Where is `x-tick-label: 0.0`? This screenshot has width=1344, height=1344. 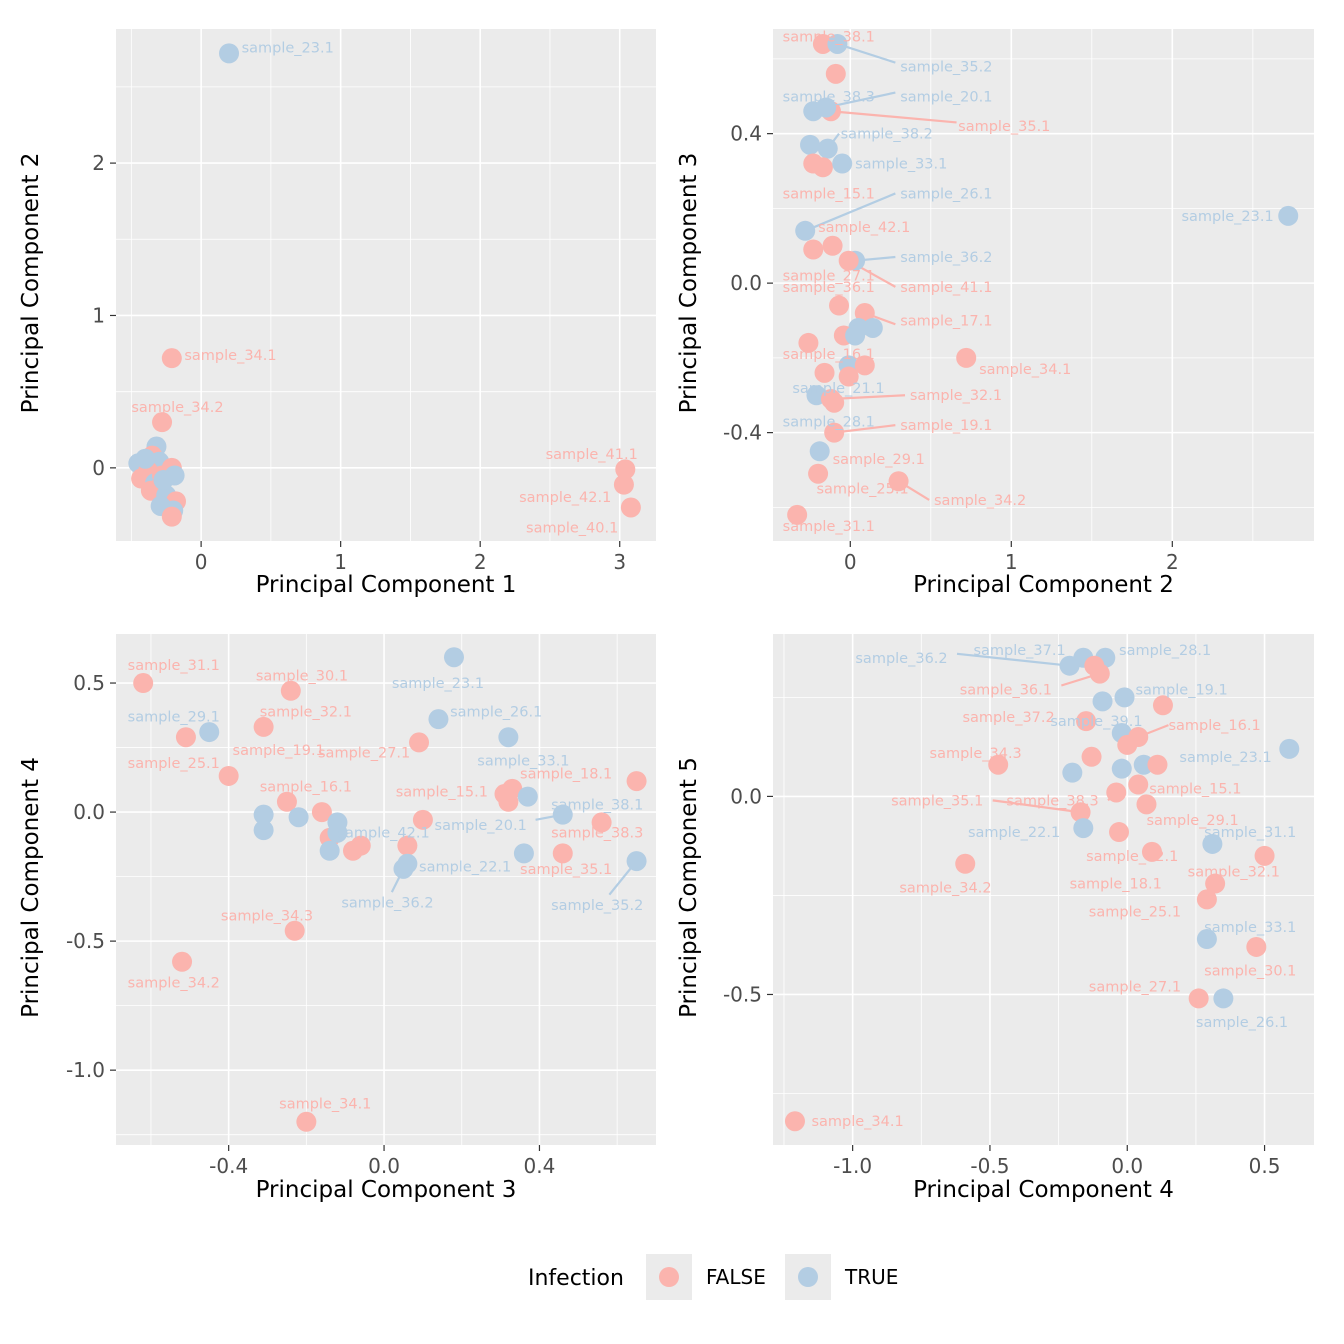 x-tick-label: 0.0 is located at coordinates (384, 1166).